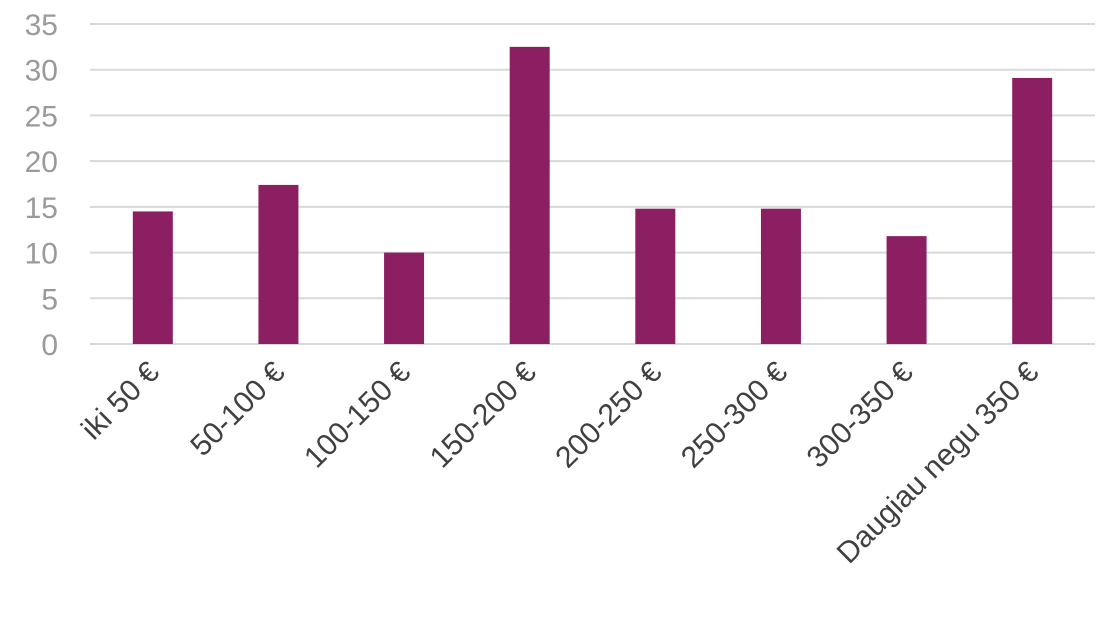  Describe the element at coordinates (41, 254) in the screenshot. I see `y-tick-label: 10` at that location.